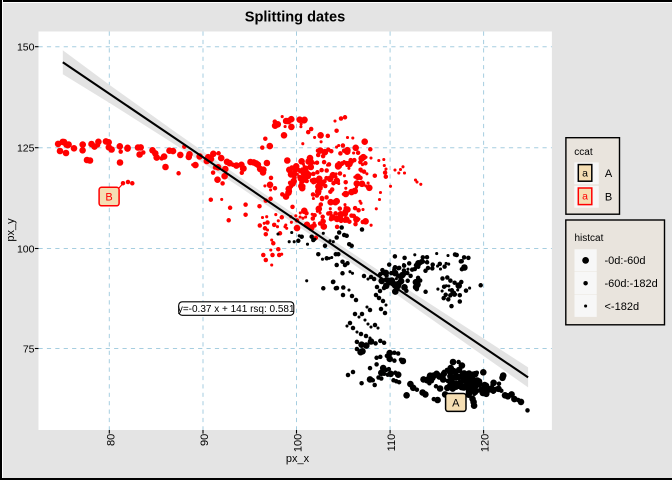  Describe the element at coordinates (622, 307) in the screenshot. I see `svg-text: <-182d` at that location.